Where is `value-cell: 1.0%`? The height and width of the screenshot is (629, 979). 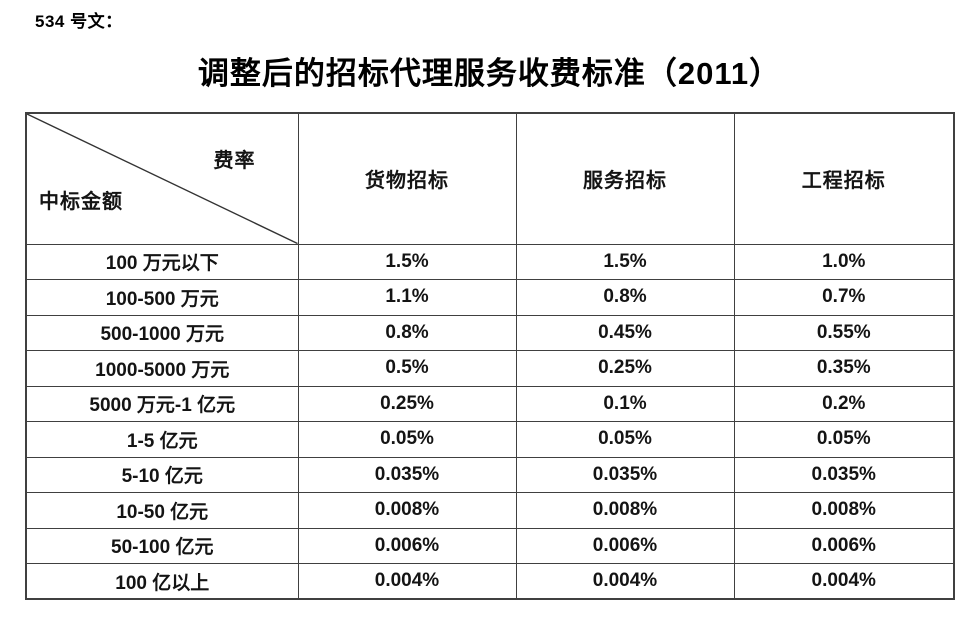
value-cell: 1.0% is located at coordinates (844, 261).